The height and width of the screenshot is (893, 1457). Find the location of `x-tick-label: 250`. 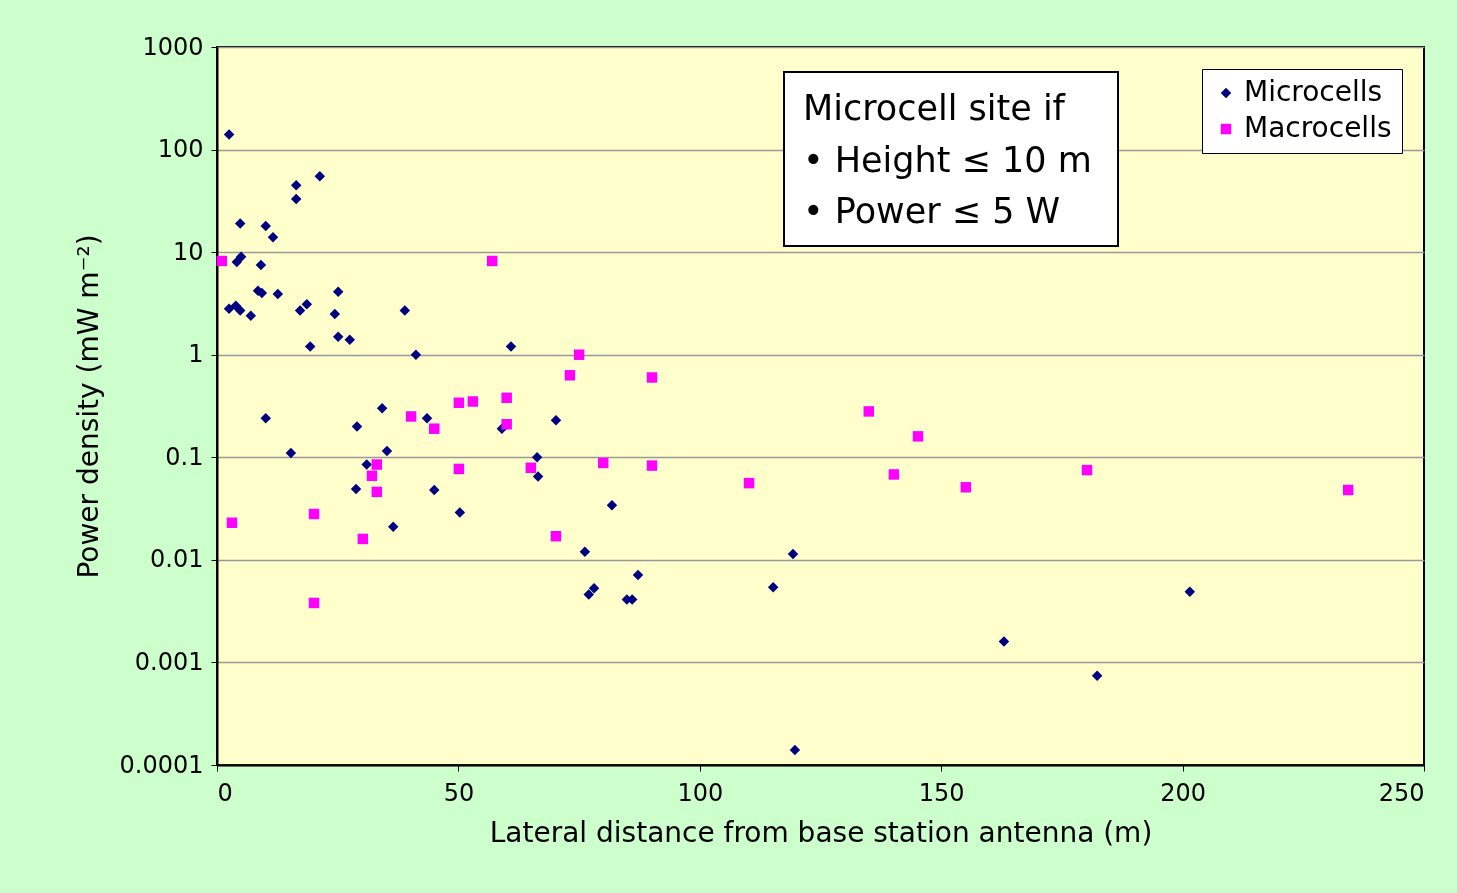

x-tick-label: 250 is located at coordinates (1401, 792).